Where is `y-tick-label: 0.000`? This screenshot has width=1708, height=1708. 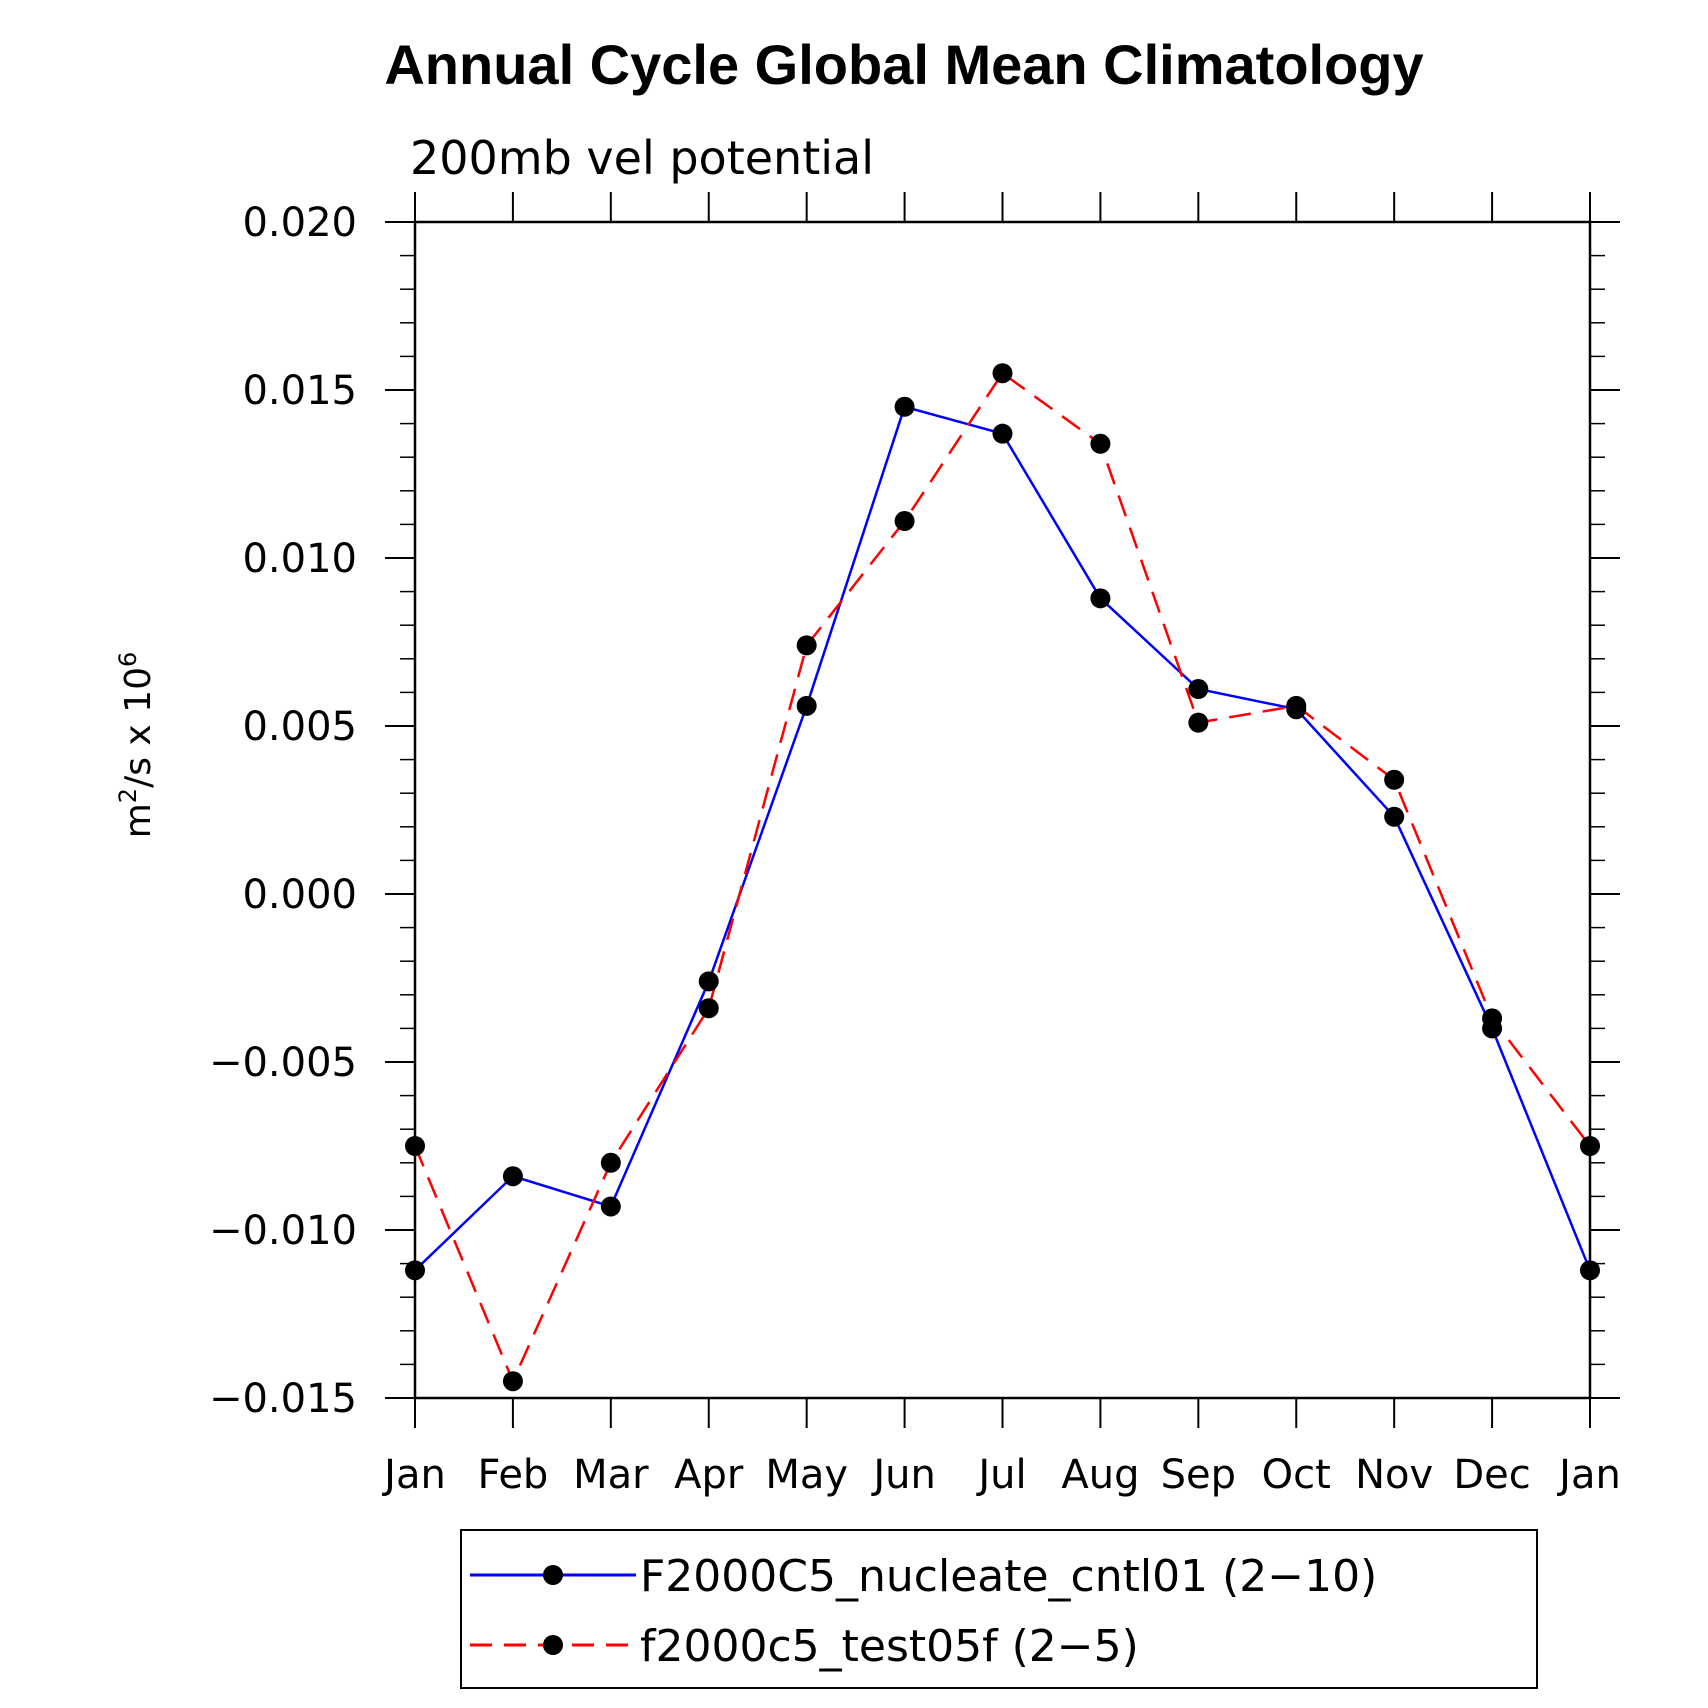 y-tick-label: 0.000 is located at coordinates (299, 895).